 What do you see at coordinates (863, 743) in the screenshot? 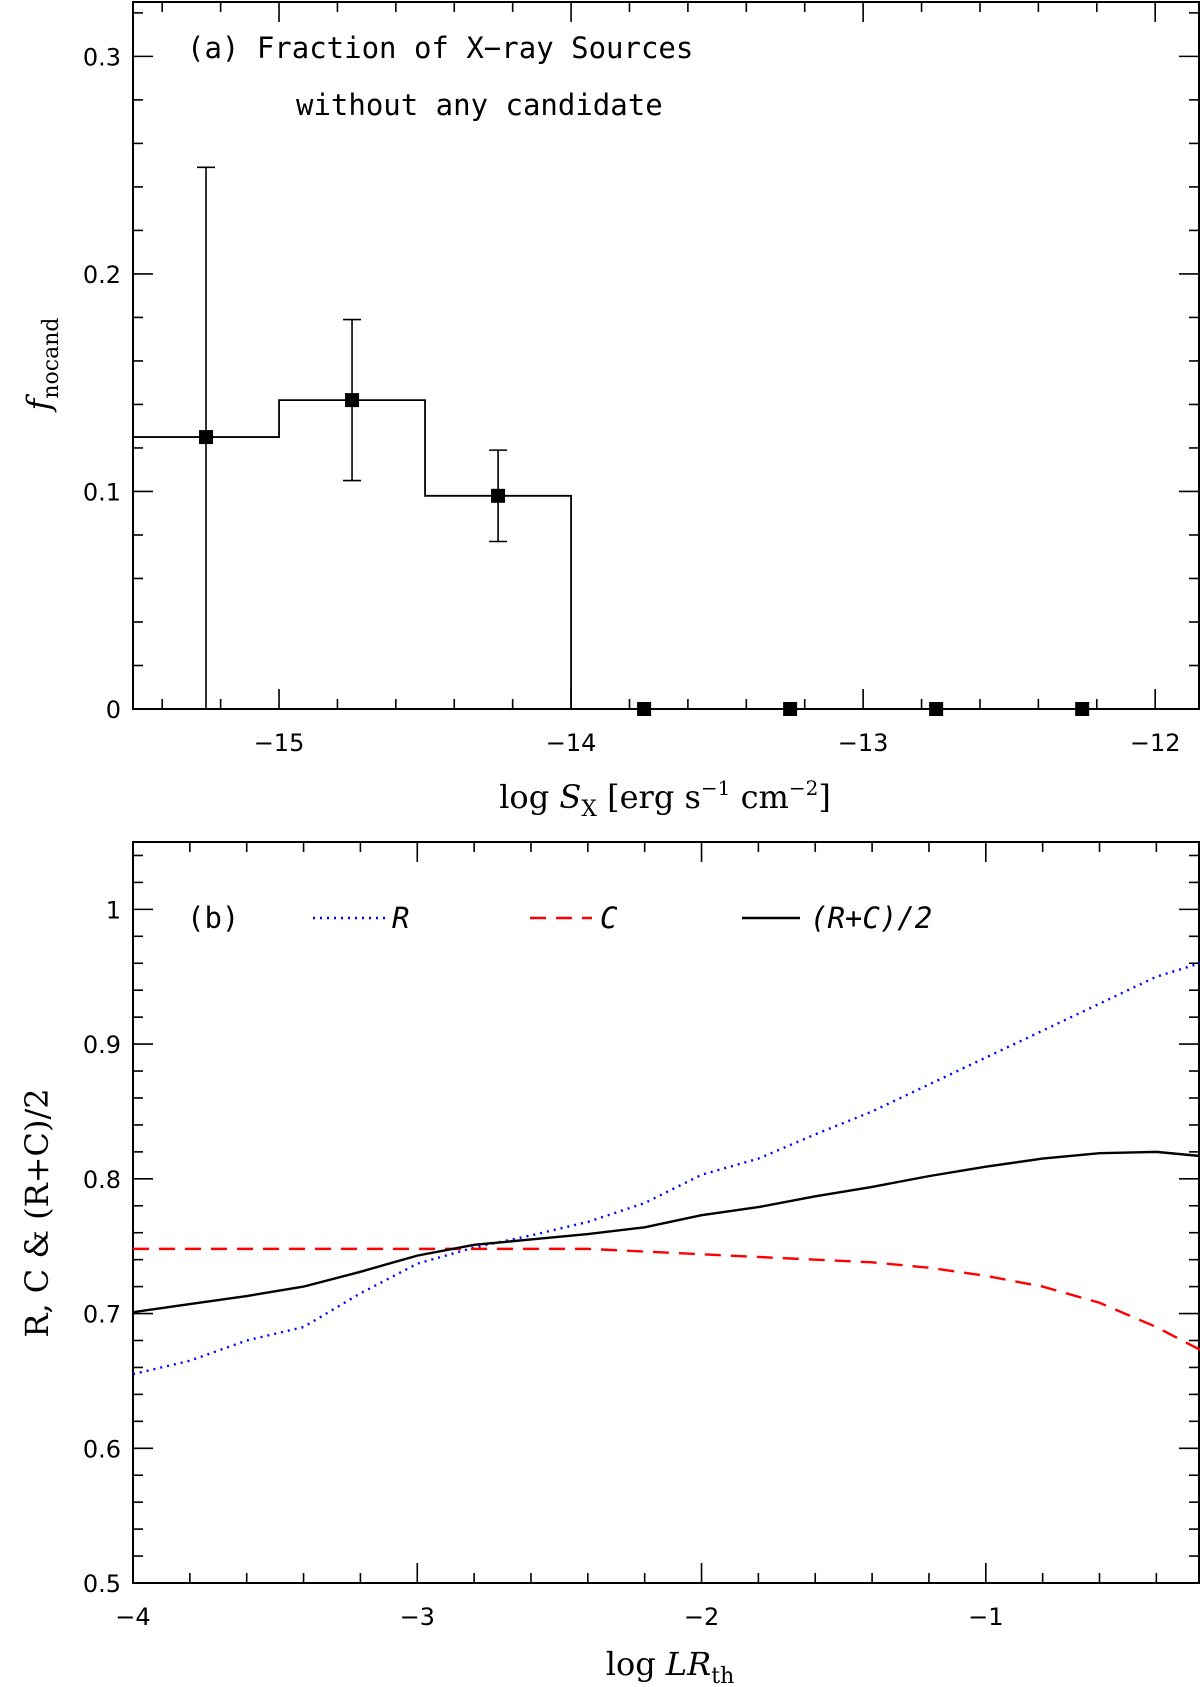
I see `panel-a-x-tick-label: −13` at bounding box center [863, 743].